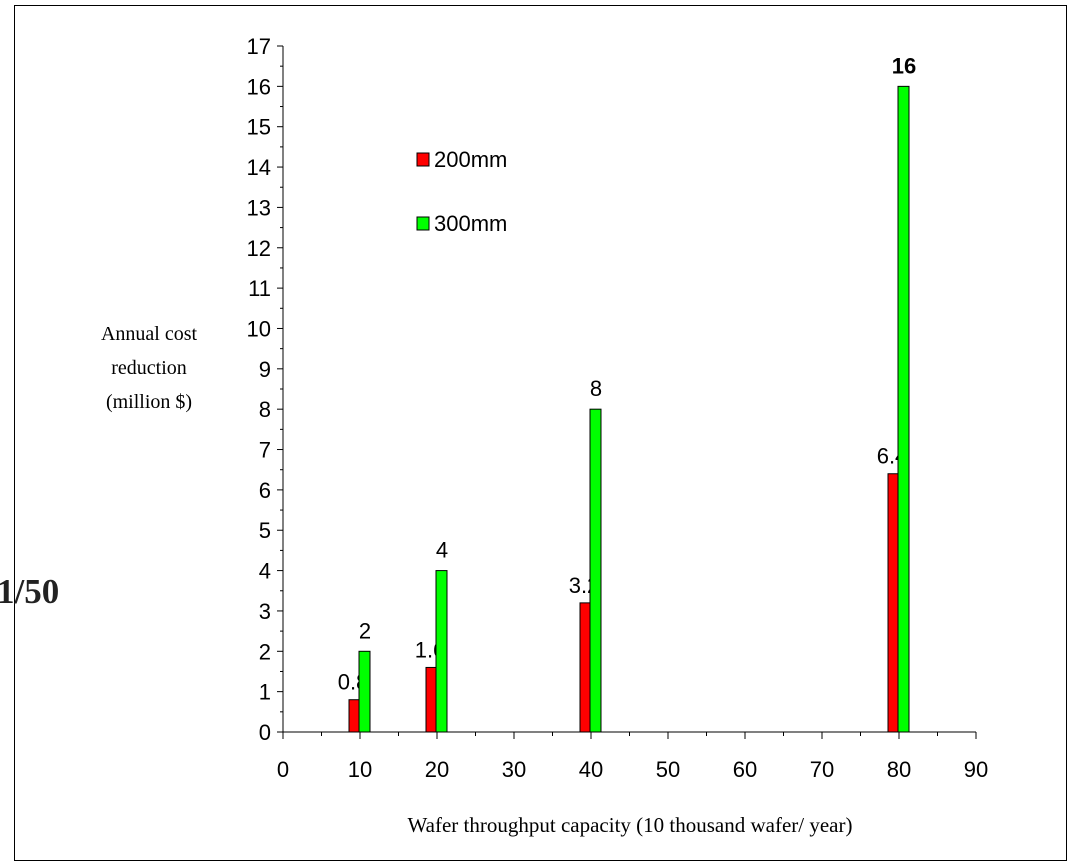 The height and width of the screenshot is (867, 1068). Describe the element at coordinates (265, 571) in the screenshot. I see `y-tick-label: 4` at that location.